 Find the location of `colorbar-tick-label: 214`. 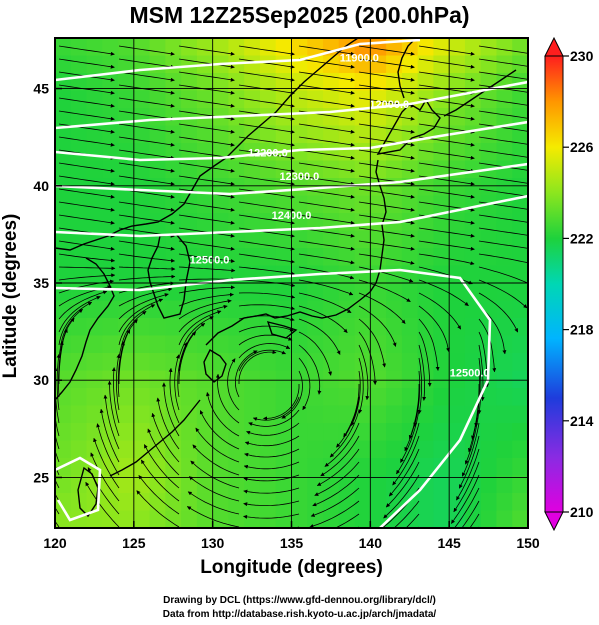

colorbar-tick-label: 214 is located at coordinates (582, 421).